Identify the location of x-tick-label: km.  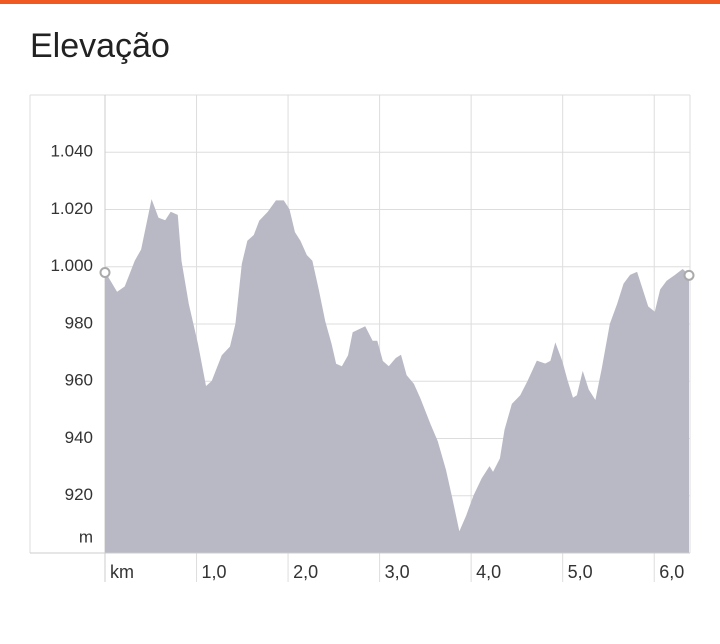
(122, 572).